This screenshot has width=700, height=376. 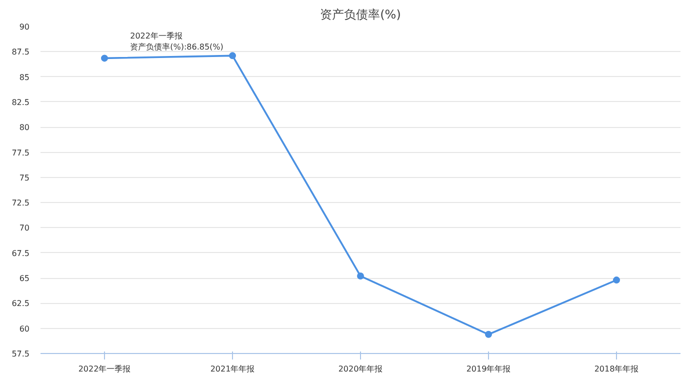 What do you see at coordinates (24, 27) in the screenshot?
I see `y-tick-label: 90` at bounding box center [24, 27].